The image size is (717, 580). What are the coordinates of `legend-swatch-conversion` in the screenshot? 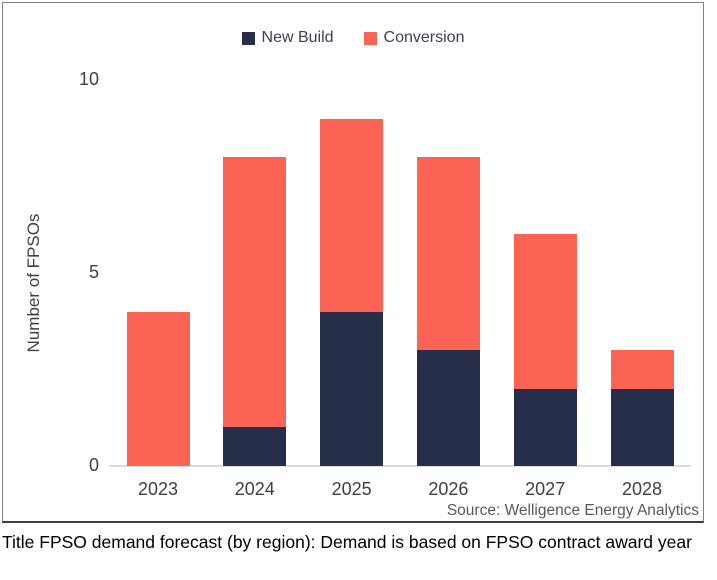 It's located at (370, 38).